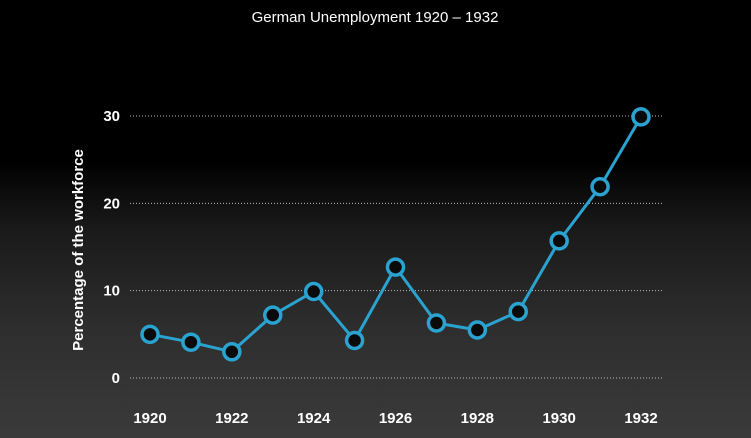 The width and height of the screenshot is (751, 438). Describe the element at coordinates (111, 203) in the screenshot. I see `y-tick-label: 20` at that location.